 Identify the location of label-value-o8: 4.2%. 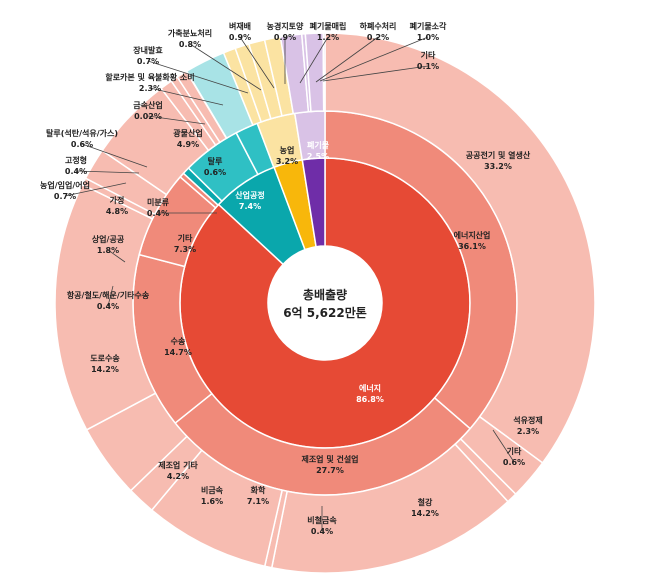
(178, 476).